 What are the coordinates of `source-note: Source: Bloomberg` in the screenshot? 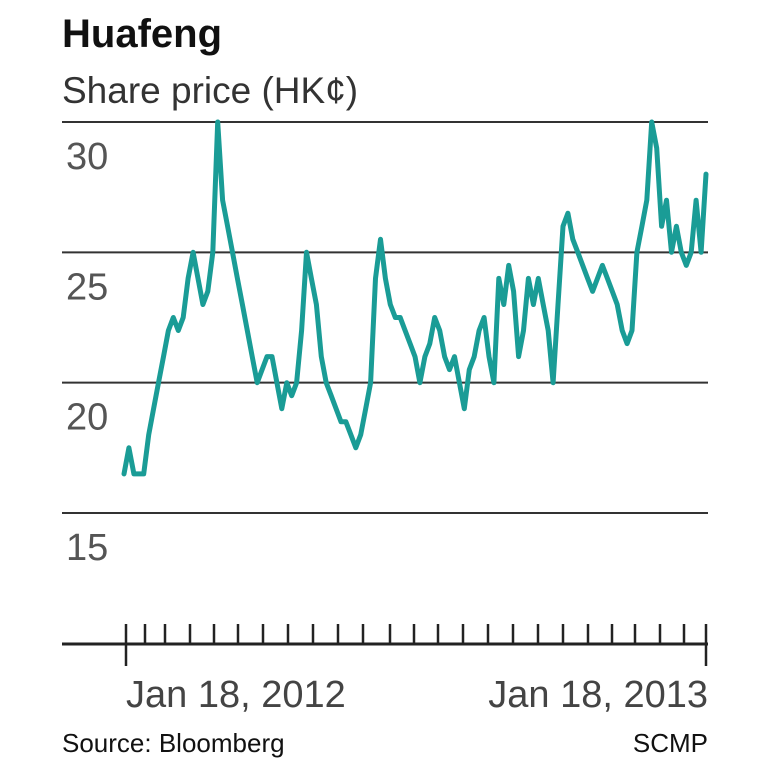 It's located at (173, 743).